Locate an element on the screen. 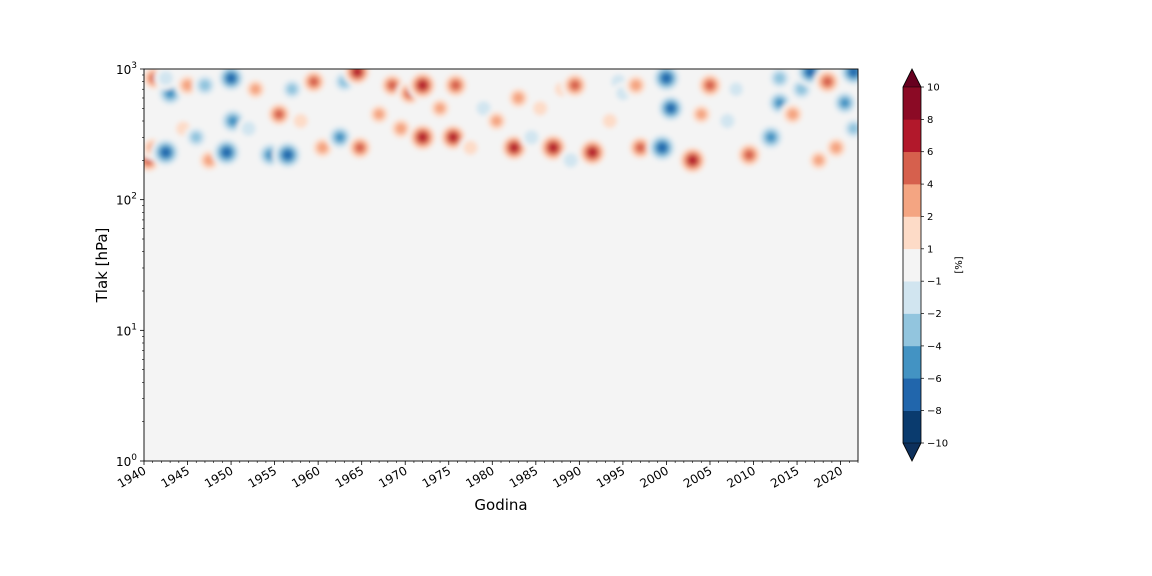 The image size is (1152, 576). colorbar-tick-label: −10 is located at coordinates (937, 444).